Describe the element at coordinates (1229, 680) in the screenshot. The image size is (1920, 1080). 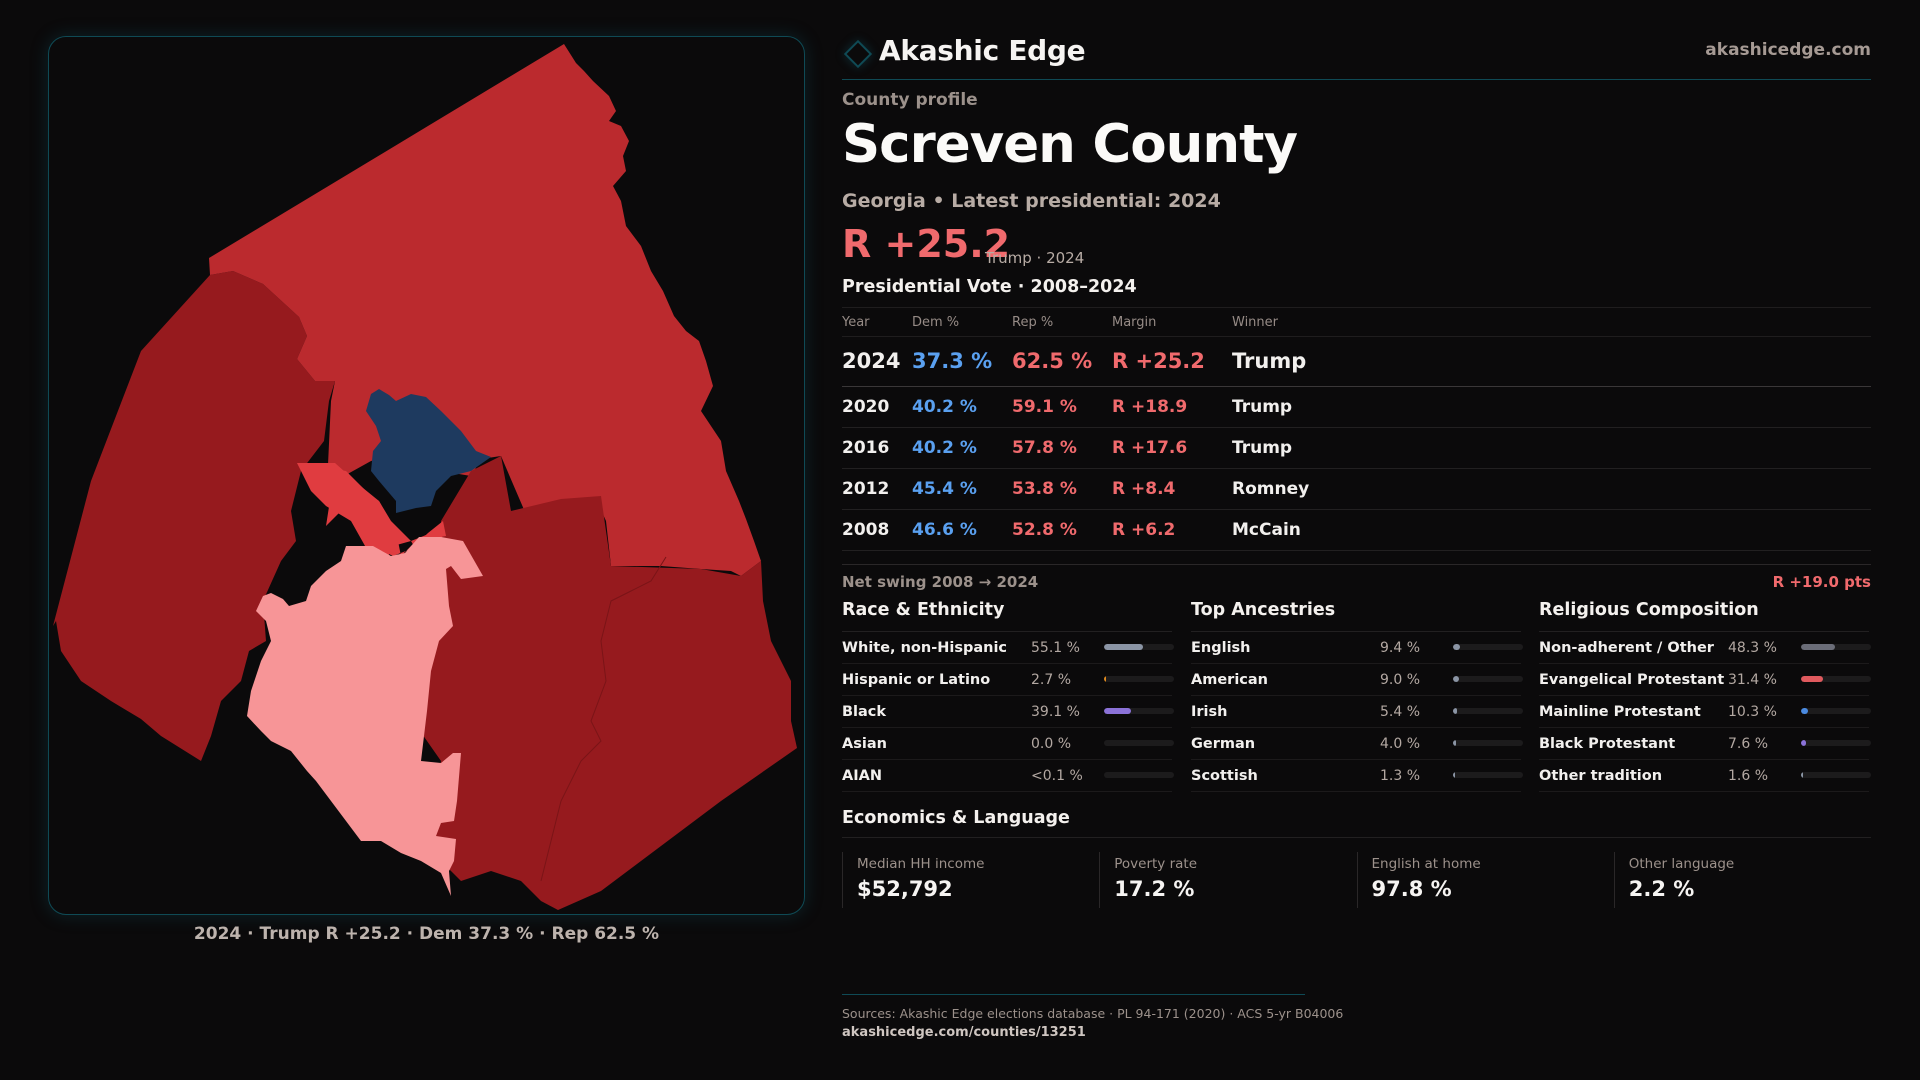
I see `stat-label: American` at that location.